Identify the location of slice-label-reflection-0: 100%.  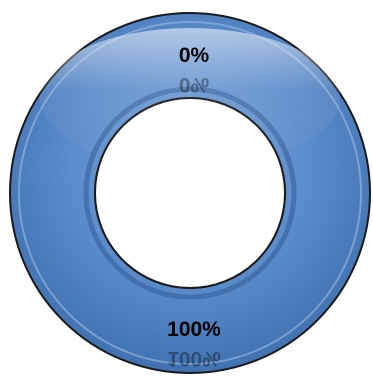
(194, 358).